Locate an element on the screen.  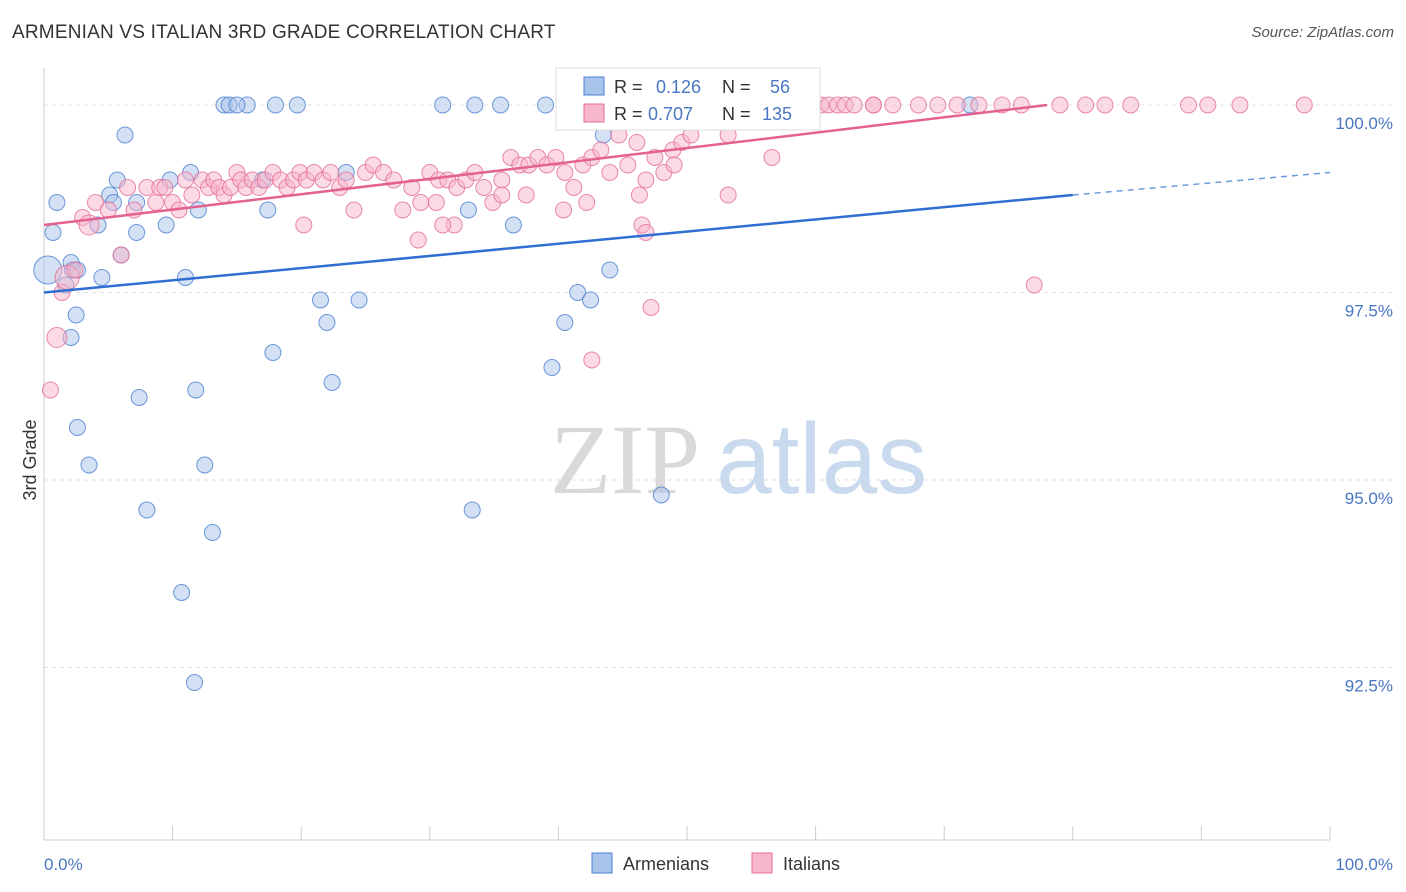
legend-swatch-italians is located at coordinates (594, 113).